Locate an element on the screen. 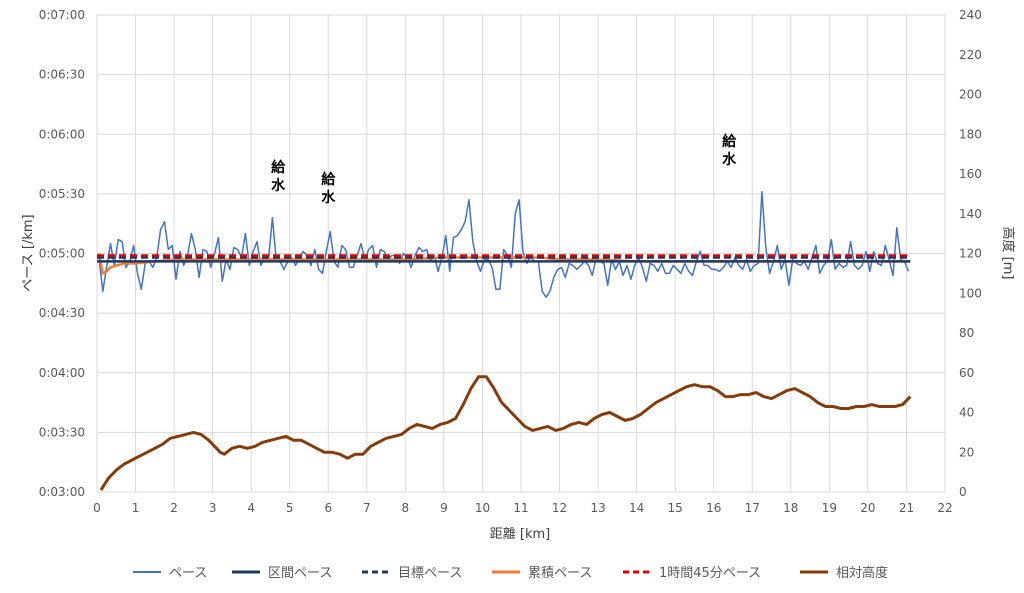 The height and width of the screenshot is (593, 1024). y-axis-right-title: 高度 [m] is located at coordinates (1008, 253).